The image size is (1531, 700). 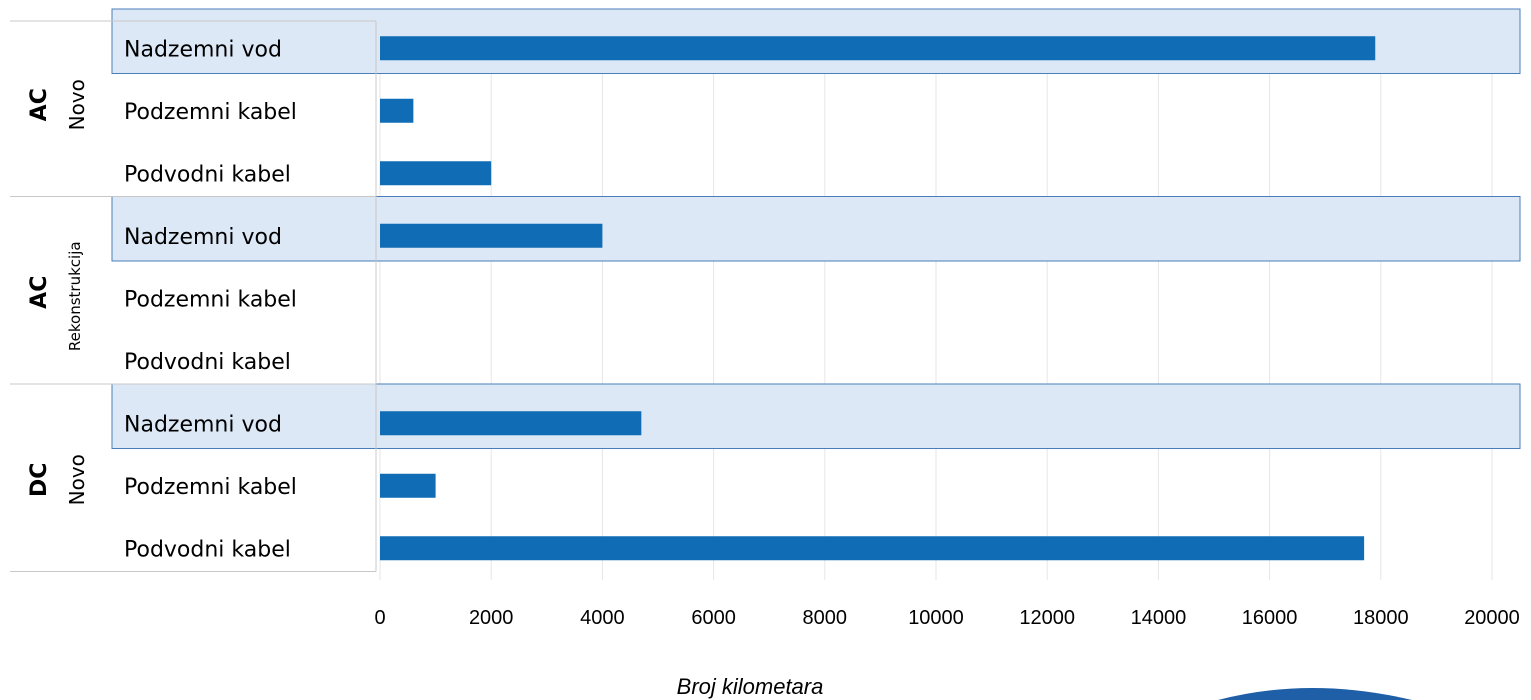 I want to click on decorative-arc, so click(x=1315, y=694).